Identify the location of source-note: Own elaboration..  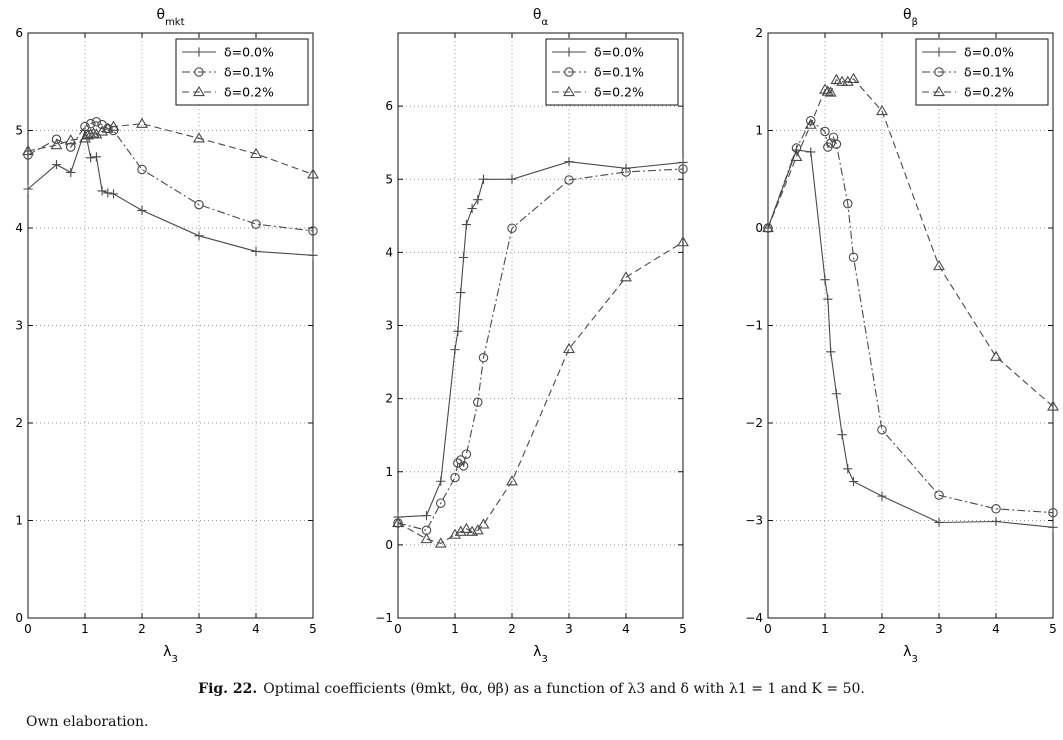
(87, 722).